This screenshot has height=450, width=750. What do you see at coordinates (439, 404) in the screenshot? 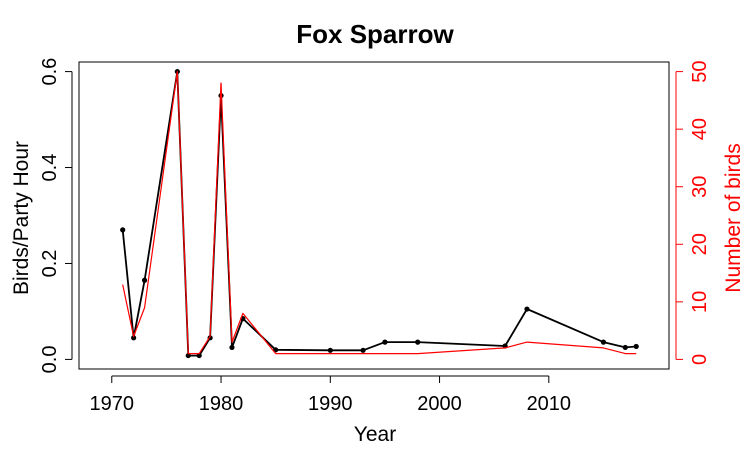
I see `x-tick-label: 2000` at bounding box center [439, 404].